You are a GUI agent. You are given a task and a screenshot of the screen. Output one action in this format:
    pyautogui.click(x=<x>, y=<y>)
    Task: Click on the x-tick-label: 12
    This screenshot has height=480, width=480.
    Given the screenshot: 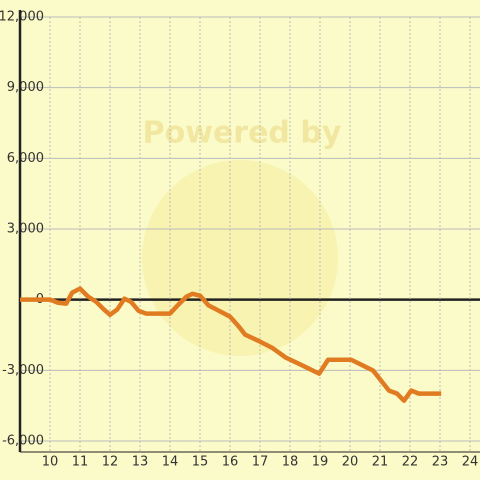 What is the action you would take?
    pyautogui.click(x=110, y=462)
    